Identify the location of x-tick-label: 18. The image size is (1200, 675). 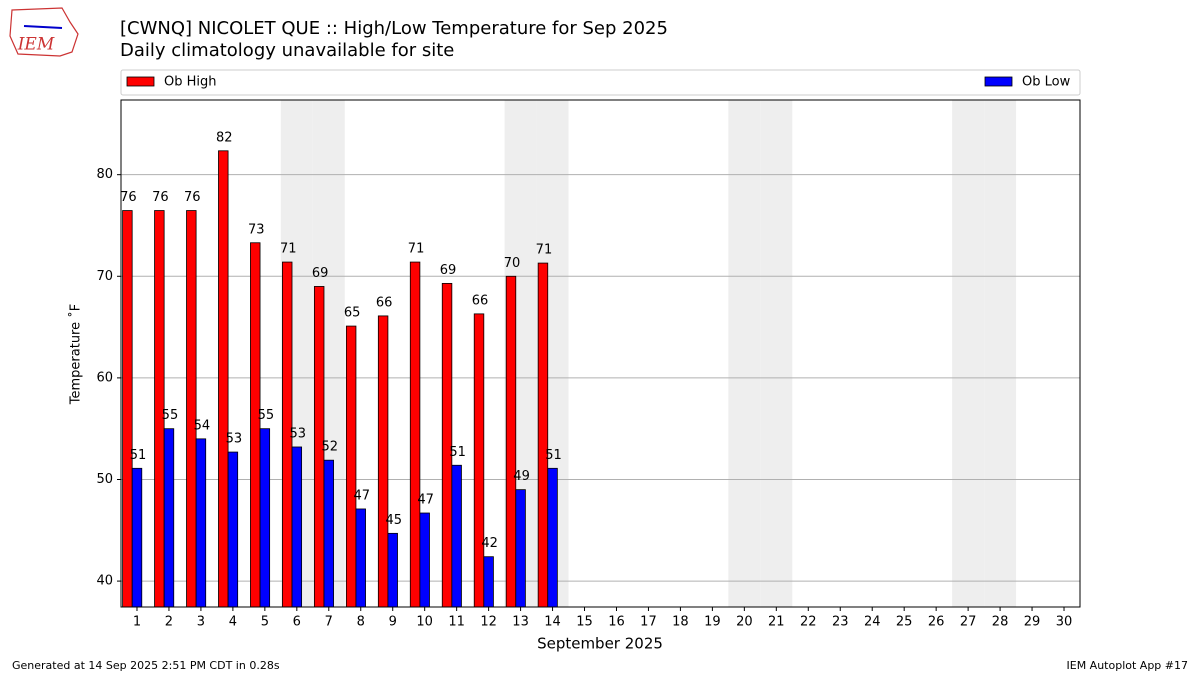
(680, 622).